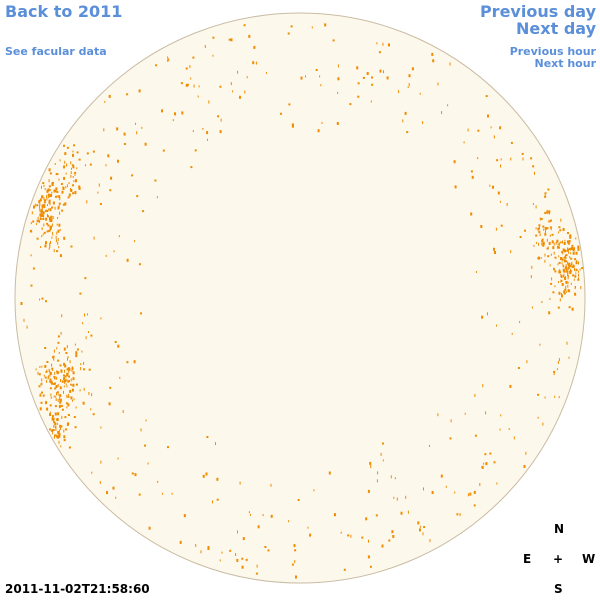 The height and width of the screenshot is (600, 600). I want to click on compass-south: S, so click(558, 589).